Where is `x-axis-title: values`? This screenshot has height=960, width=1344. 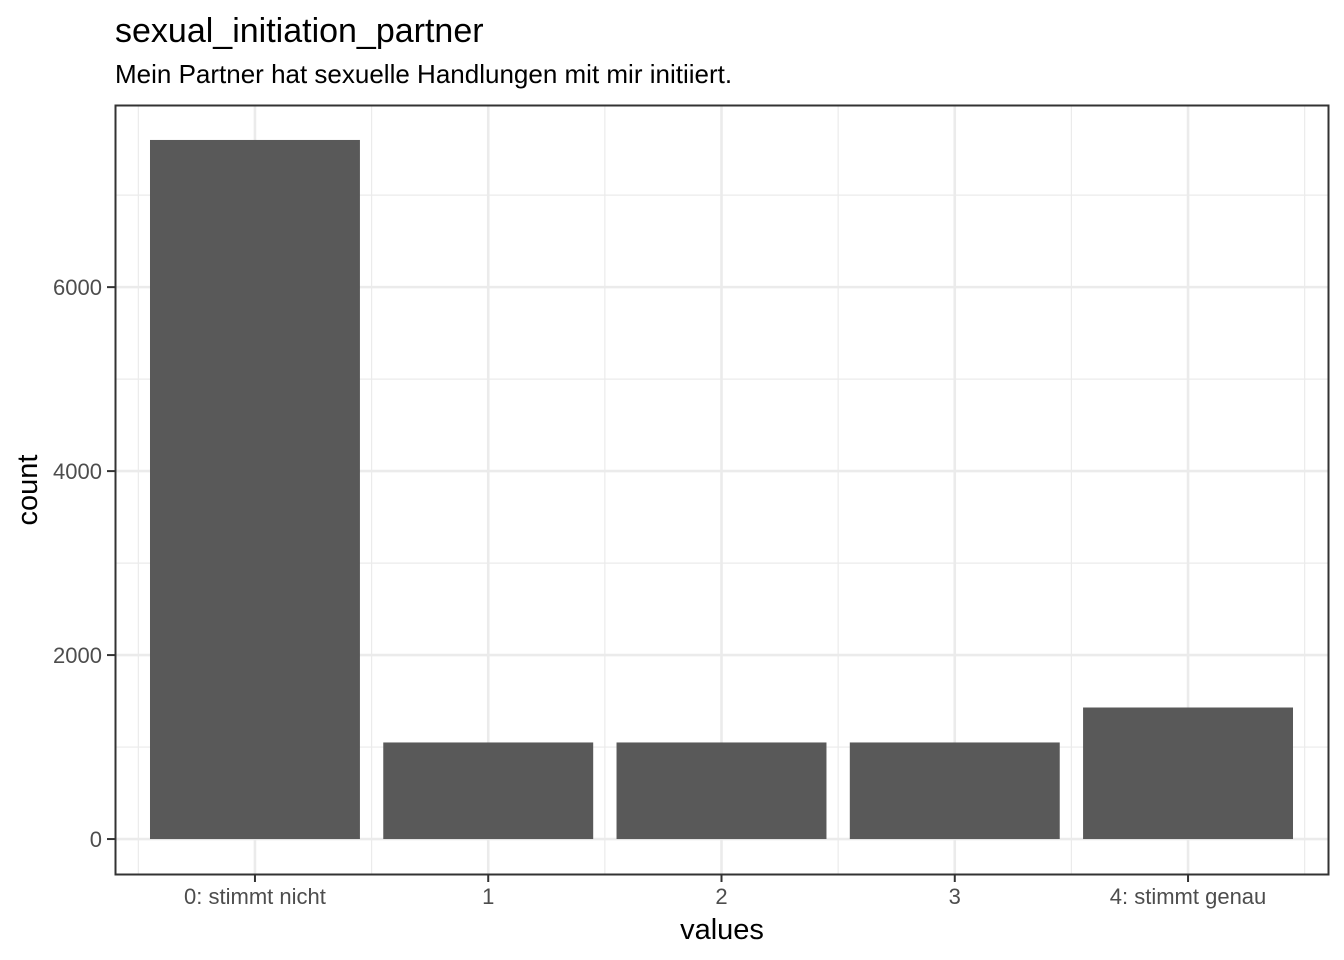
x-axis-title: values is located at coordinates (722, 930).